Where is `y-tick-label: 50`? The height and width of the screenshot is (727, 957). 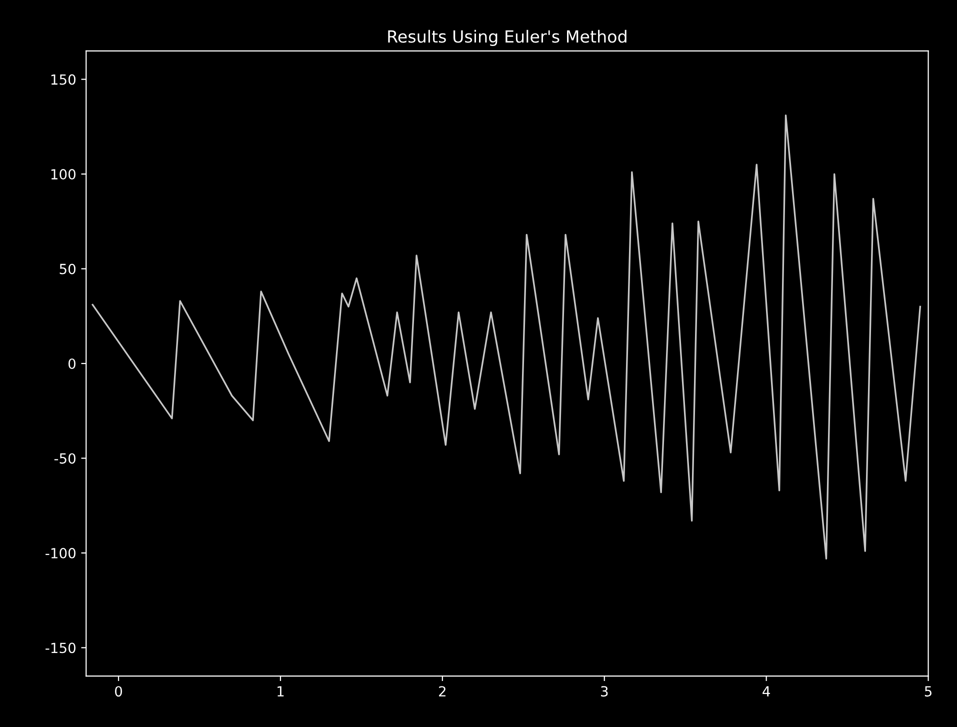 y-tick-label: 50 is located at coordinates (68, 269).